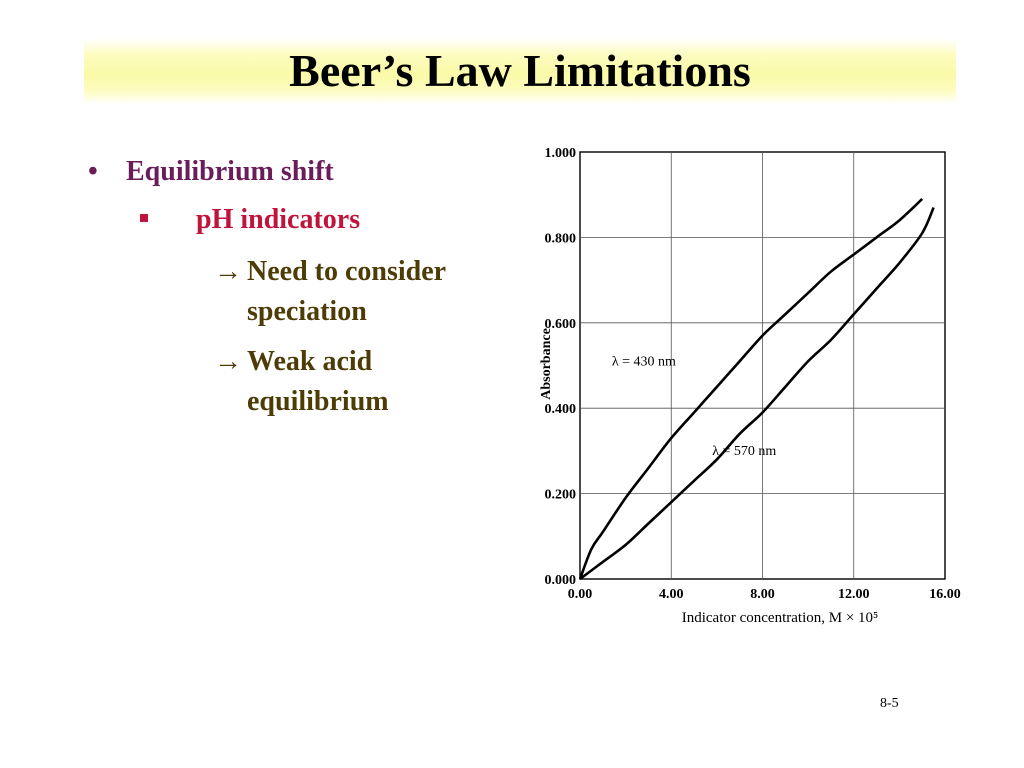 The width and height of the screenshot is (1024, 768). What do you see at coordinates (945, 594) in the screenshot?
I see `x-tick-label: 16.00` at bounding box center [945, 594].